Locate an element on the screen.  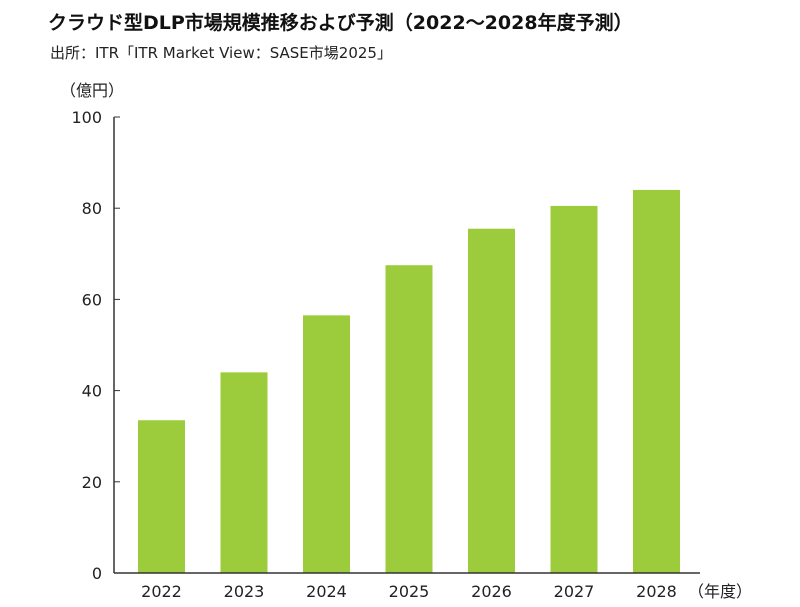
bar-2026 is located at coordinates (491, 400).